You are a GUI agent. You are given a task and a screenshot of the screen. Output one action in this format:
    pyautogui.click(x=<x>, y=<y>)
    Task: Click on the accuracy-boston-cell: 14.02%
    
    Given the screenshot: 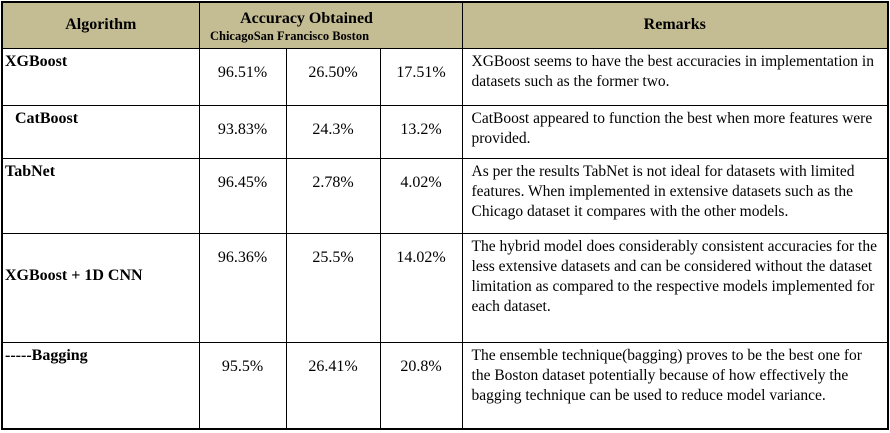 What is the action you would take?
    pyautogui.click(x=421, y=287)
    